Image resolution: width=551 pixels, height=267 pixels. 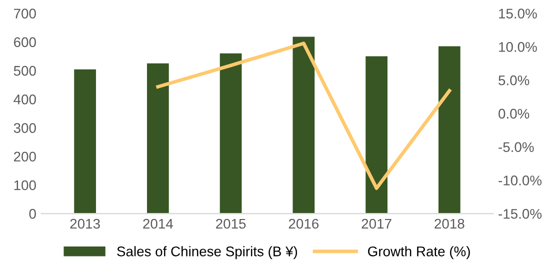 I want to click on y2-tick-label: -10.0%, so click(x=520, y=181).